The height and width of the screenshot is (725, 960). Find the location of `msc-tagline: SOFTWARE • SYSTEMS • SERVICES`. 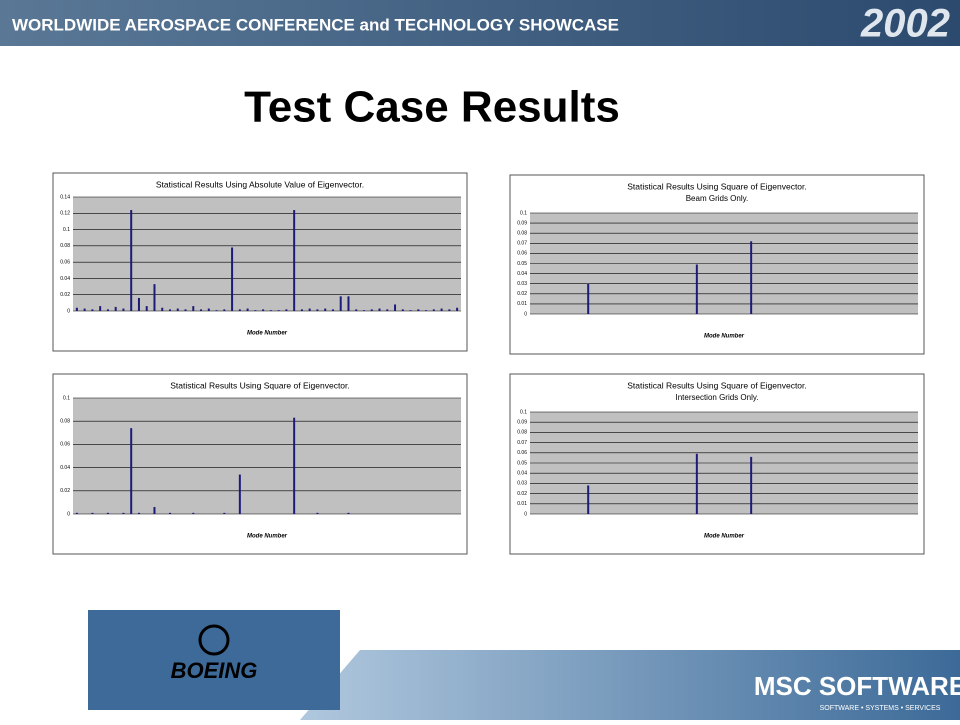

msc-tagline: SOFTWARE • SYSTEMS • SERVICES is located at coordinates (880, 708).